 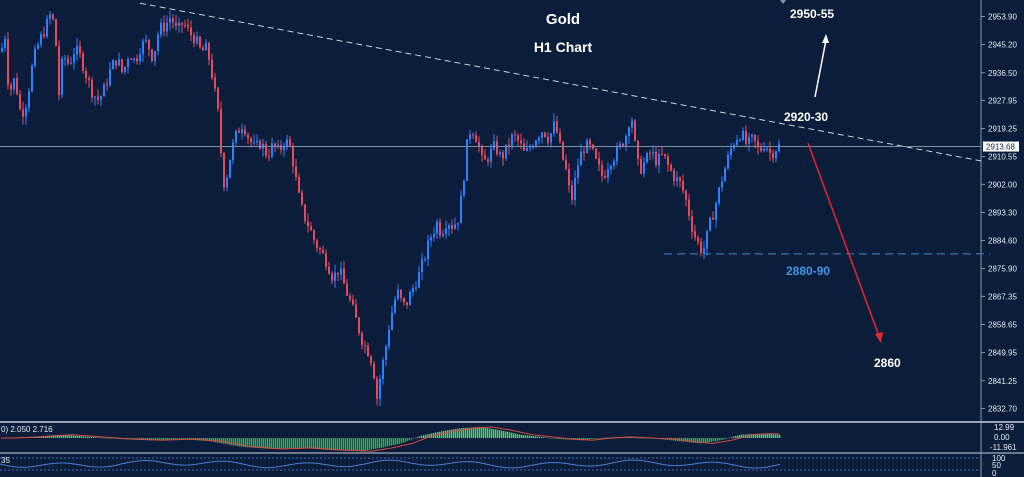 What do you see at coordinates (994, 473) in the screenshot?
I see `rsi-tick-bottom: 0` at bounding box center [994, 473].